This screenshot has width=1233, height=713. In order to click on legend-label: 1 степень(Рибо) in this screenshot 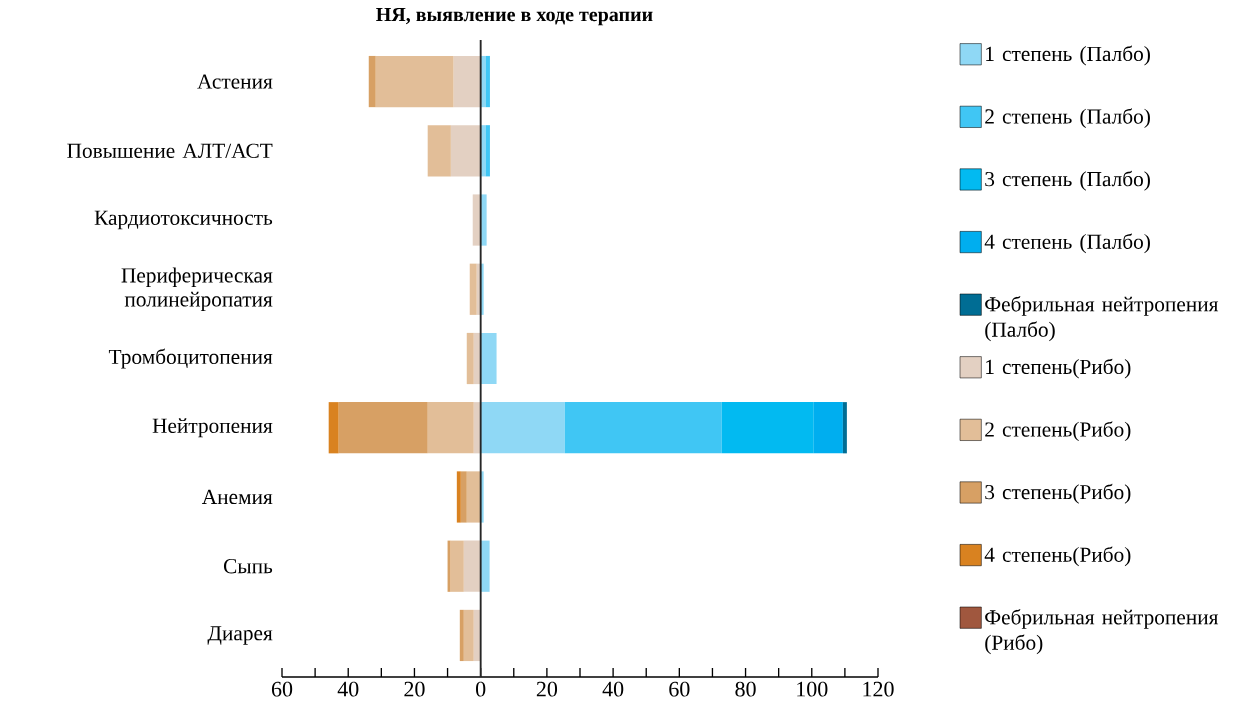, I will do `click(1058, 368)`.